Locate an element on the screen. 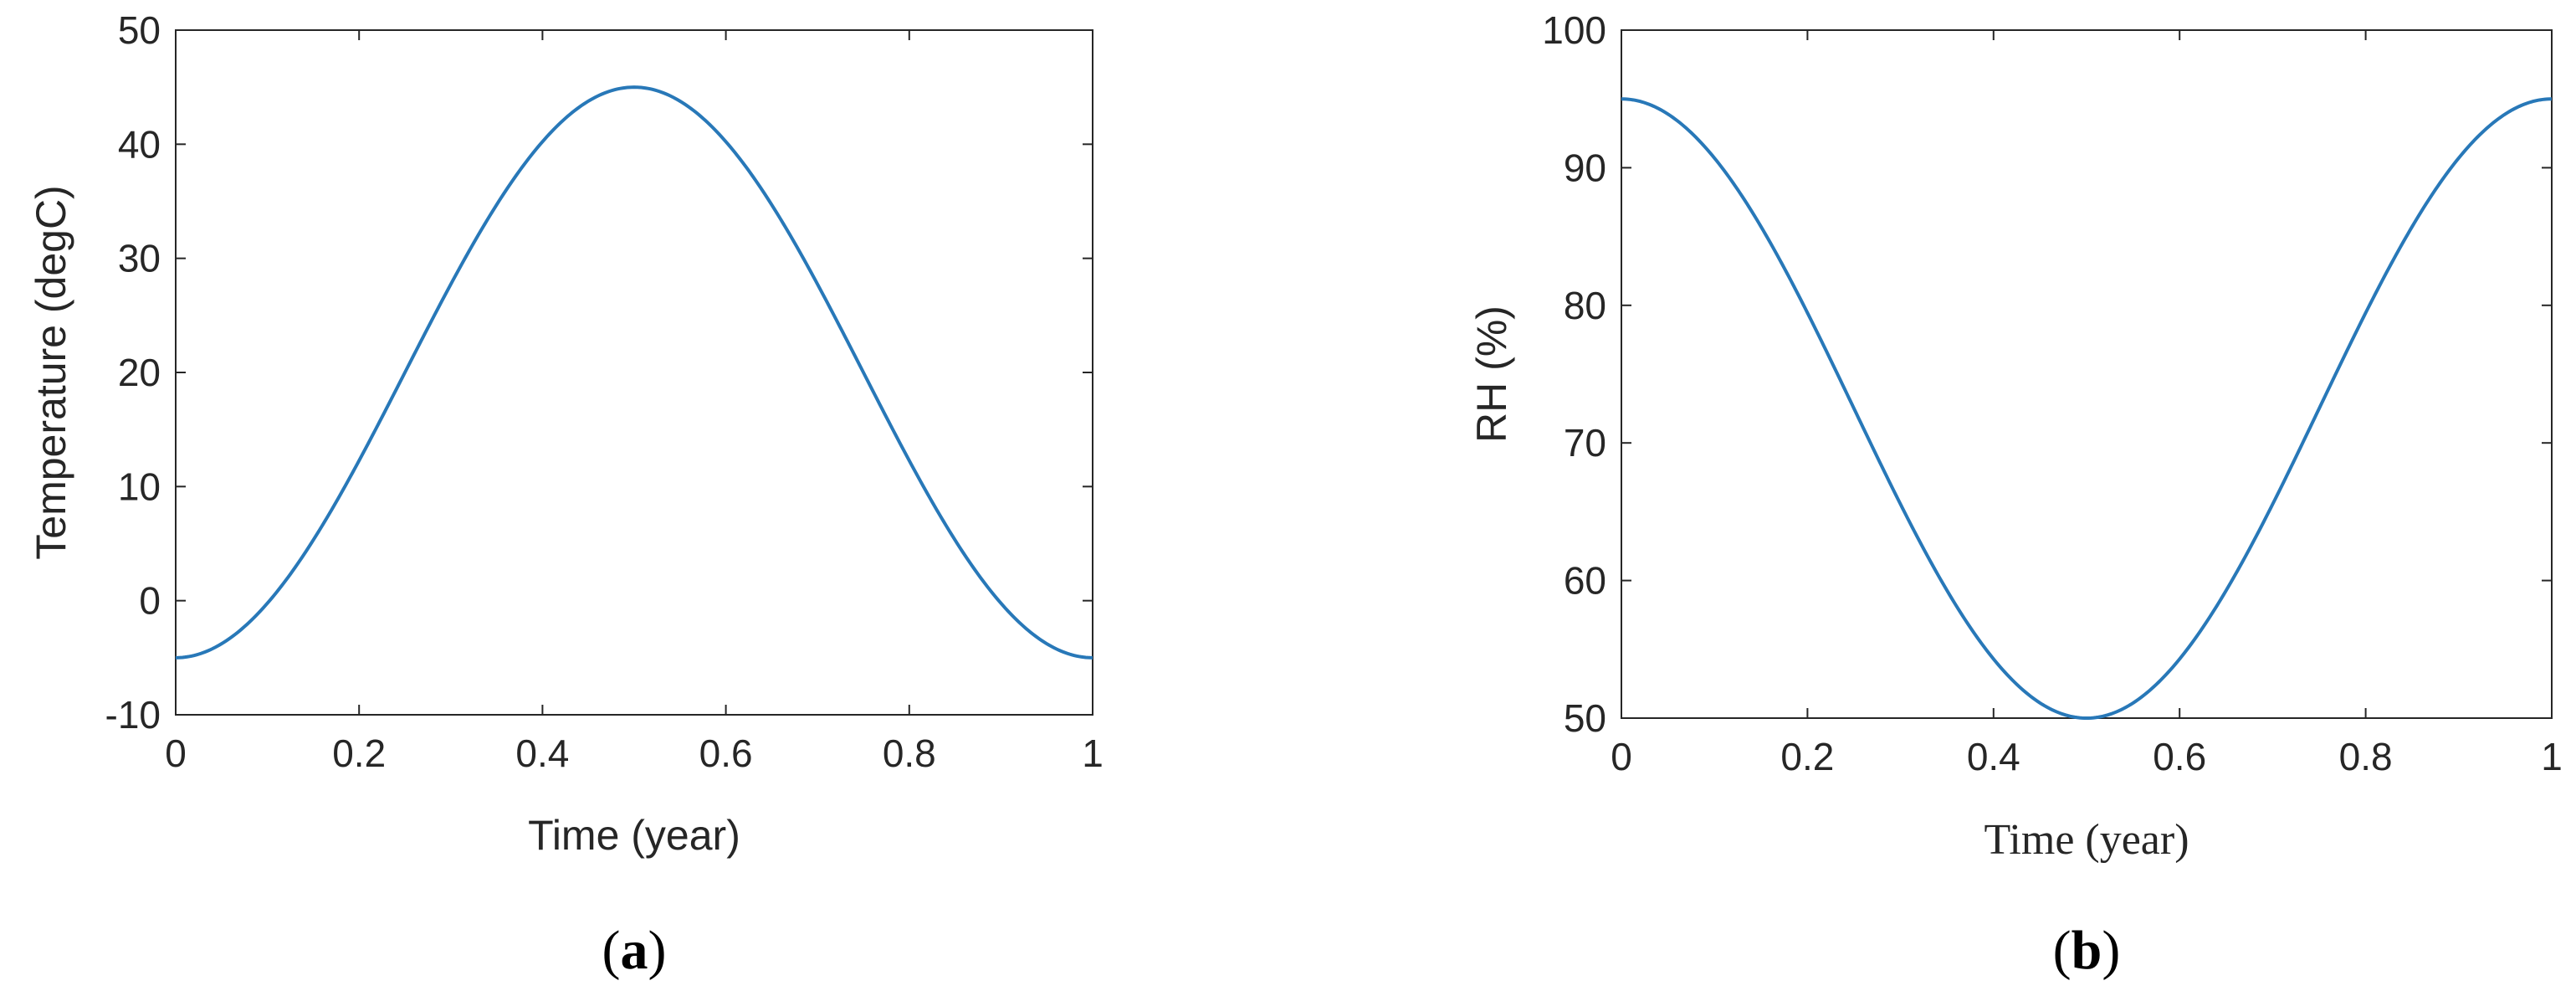 This screenshot has width=2576, height=996. panel-label-a: (a) is located at coordinates (635, 950).